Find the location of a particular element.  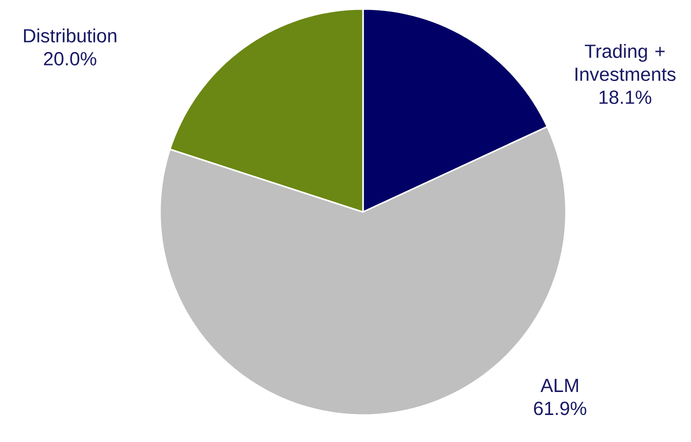

slice-label: Distribution is located at coordinates (70, 35).